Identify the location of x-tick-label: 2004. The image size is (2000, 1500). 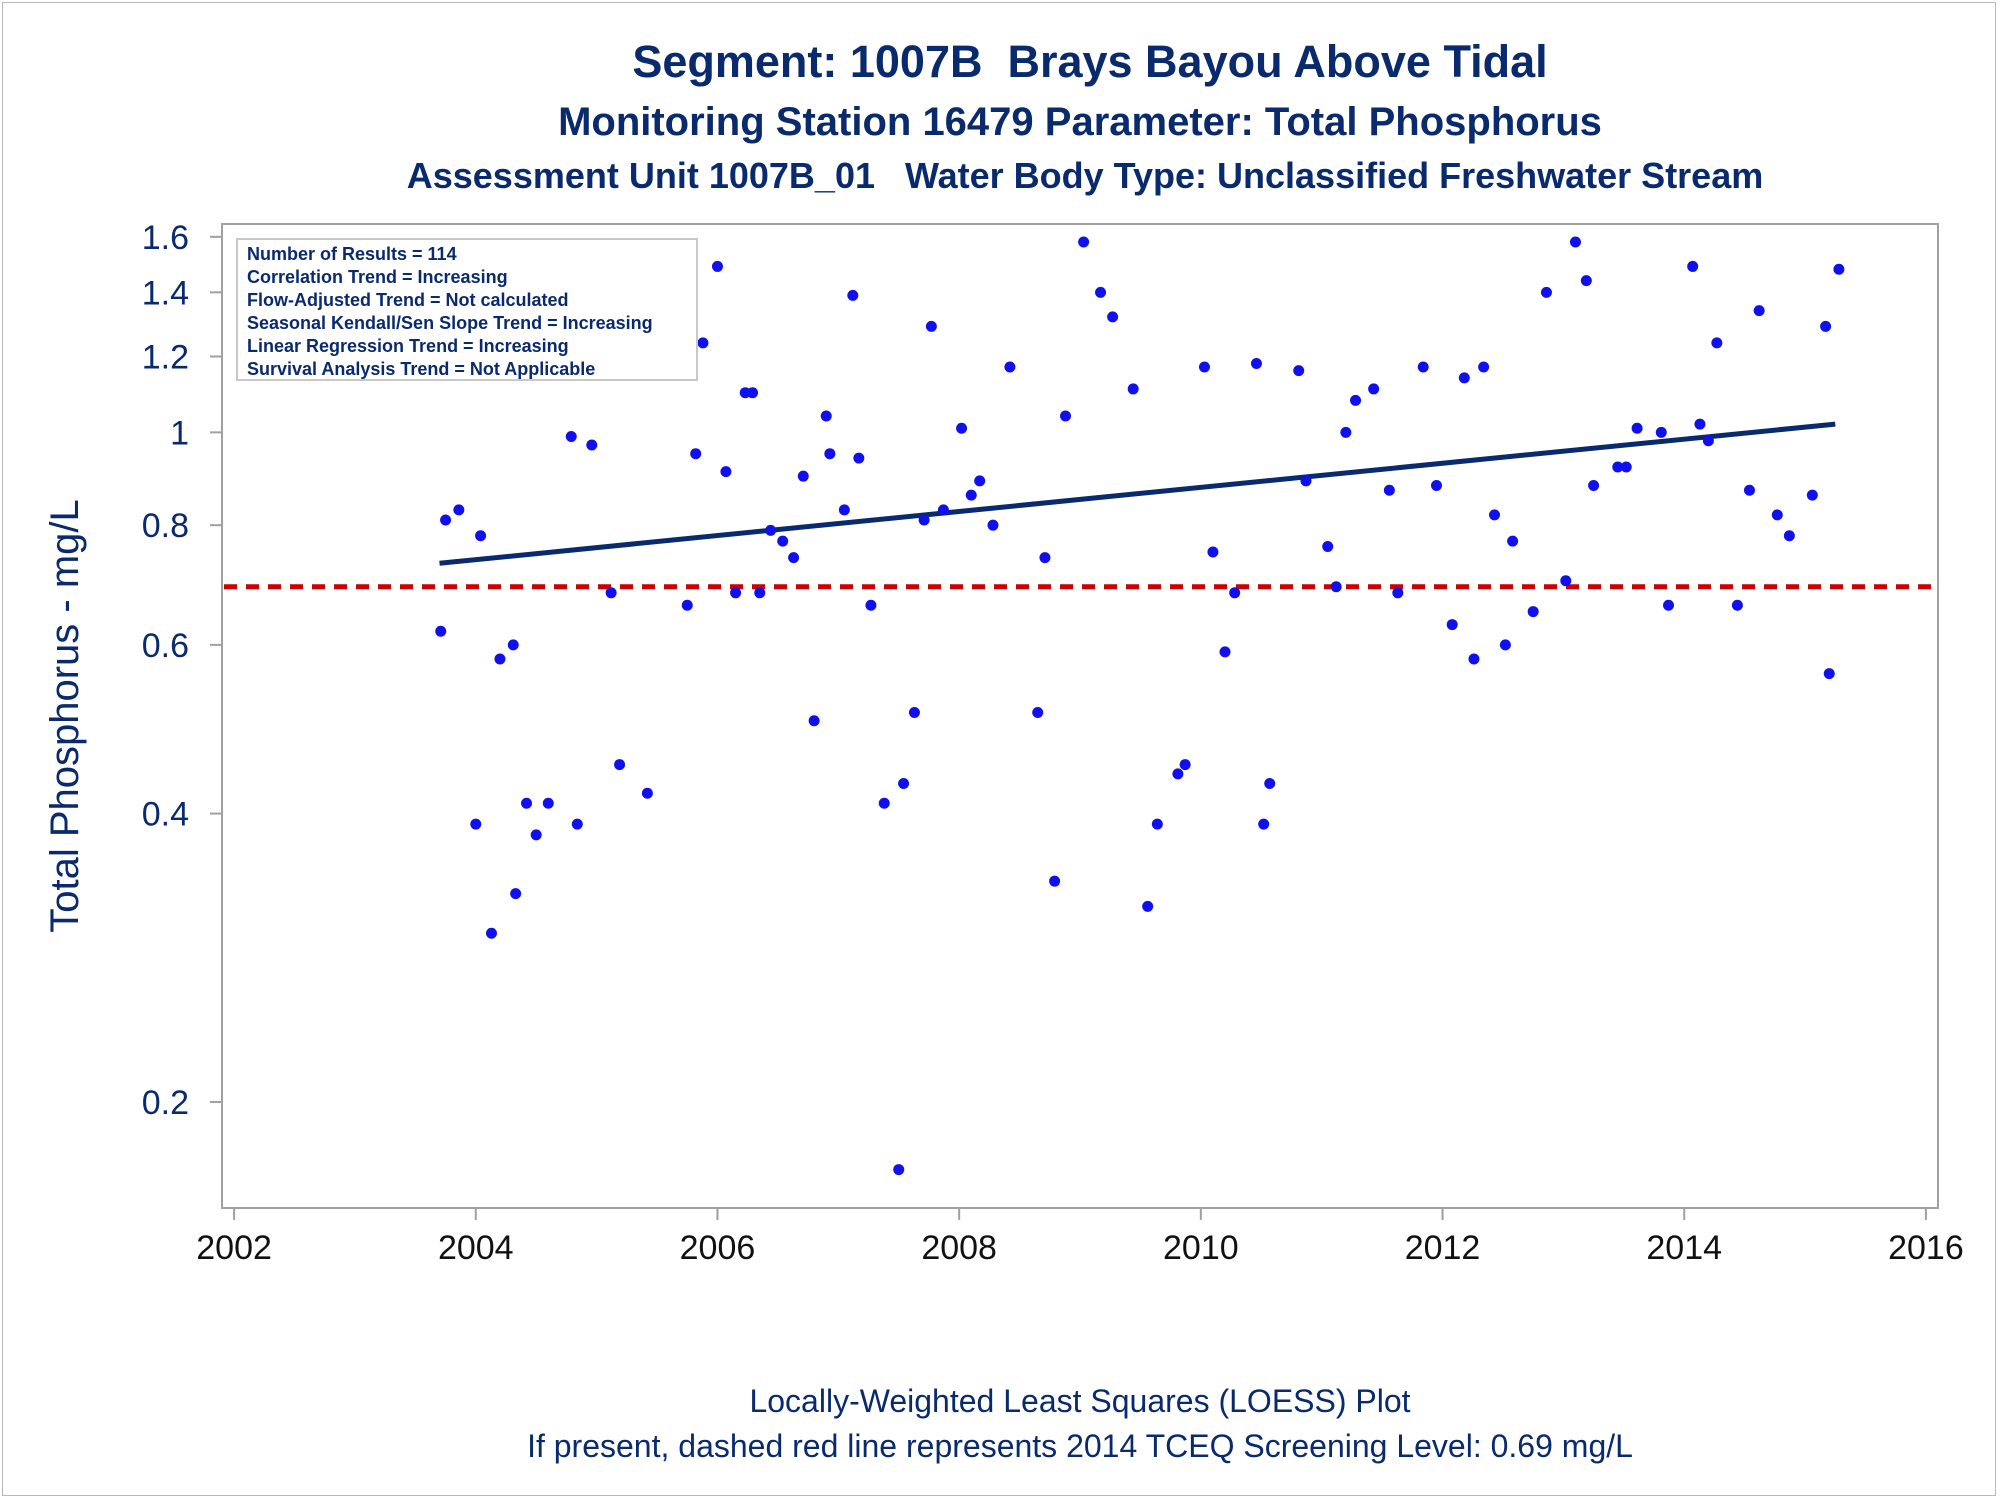
(476, 1248).